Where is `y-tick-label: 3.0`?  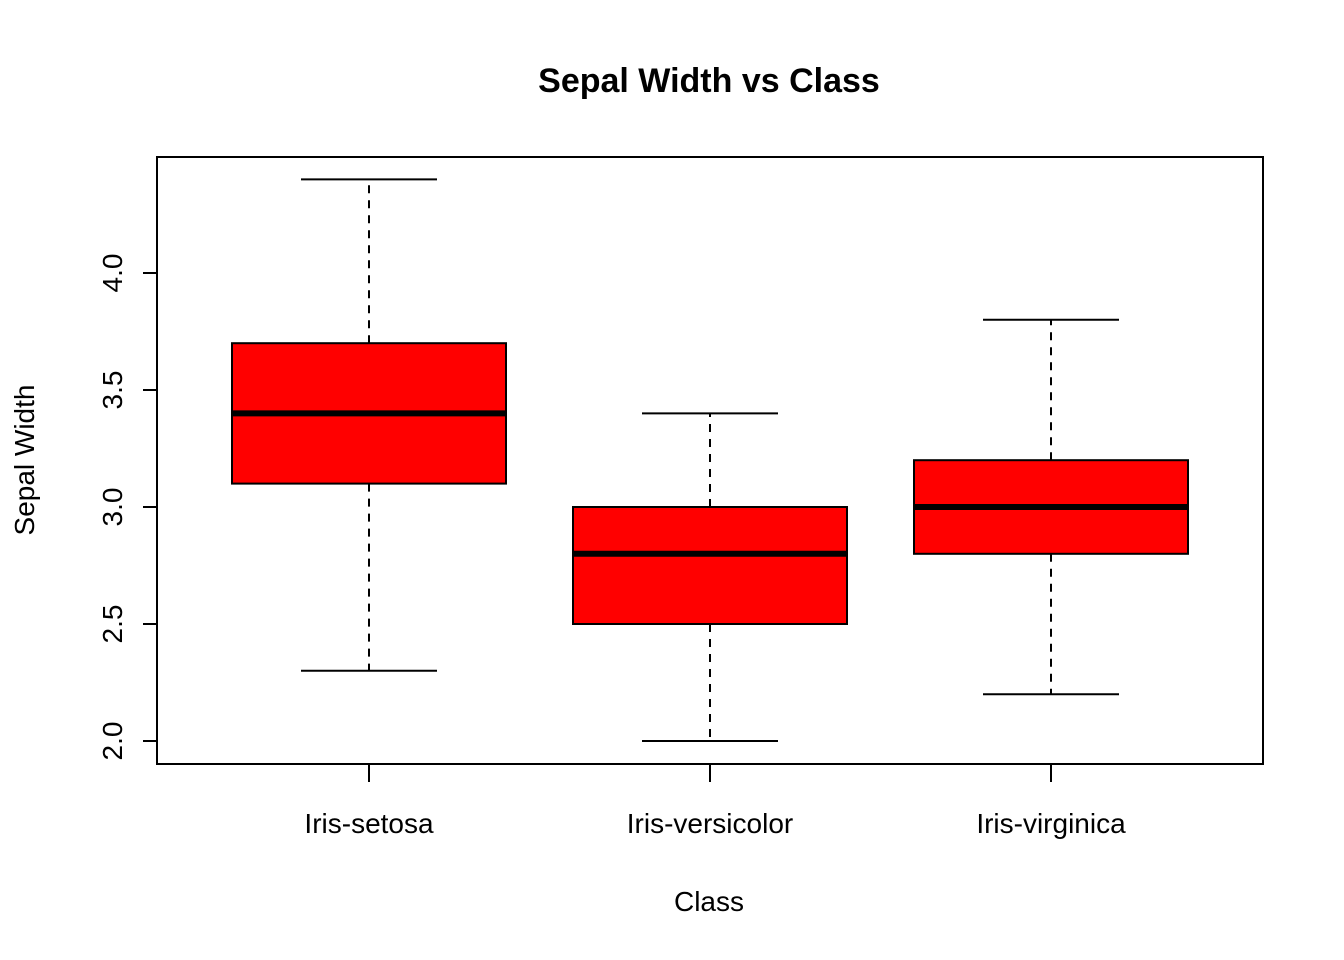 y-tick-label: 3.0 is located at coordinates (112, 507).